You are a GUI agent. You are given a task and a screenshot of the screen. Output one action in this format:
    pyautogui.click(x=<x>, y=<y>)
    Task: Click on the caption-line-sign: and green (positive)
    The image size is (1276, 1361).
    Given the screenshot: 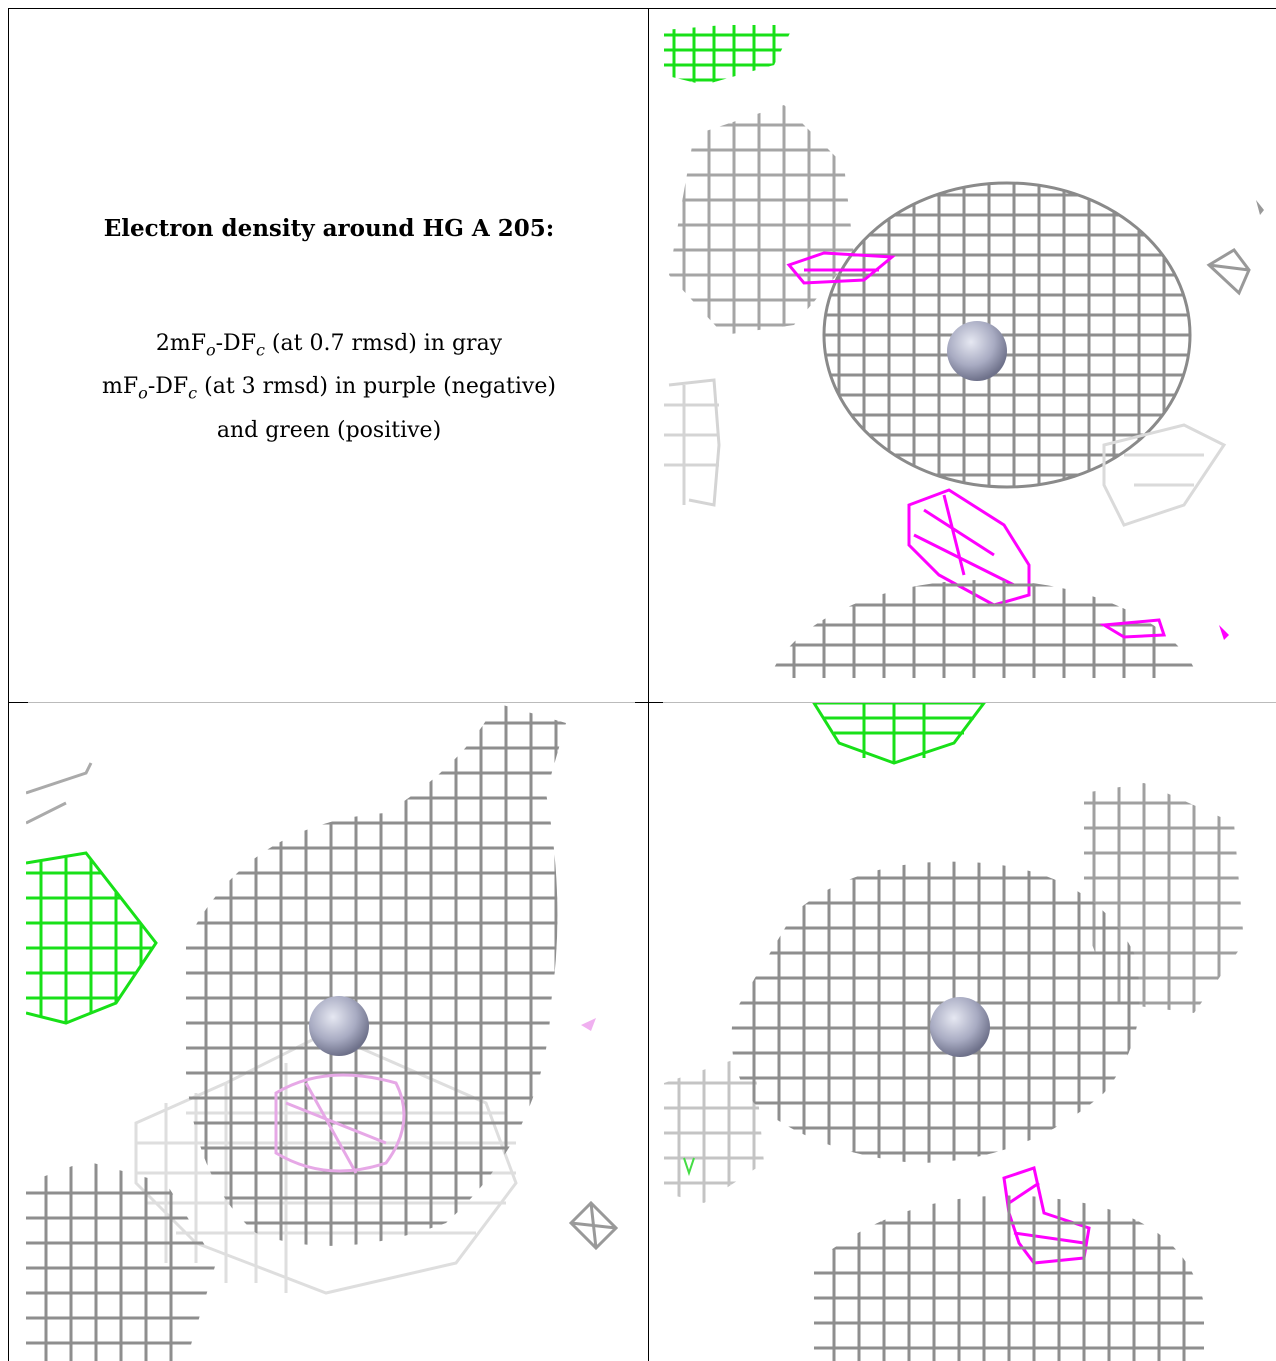 What is the action you would take?
    pyautogui.click(x=329, y=430)
    